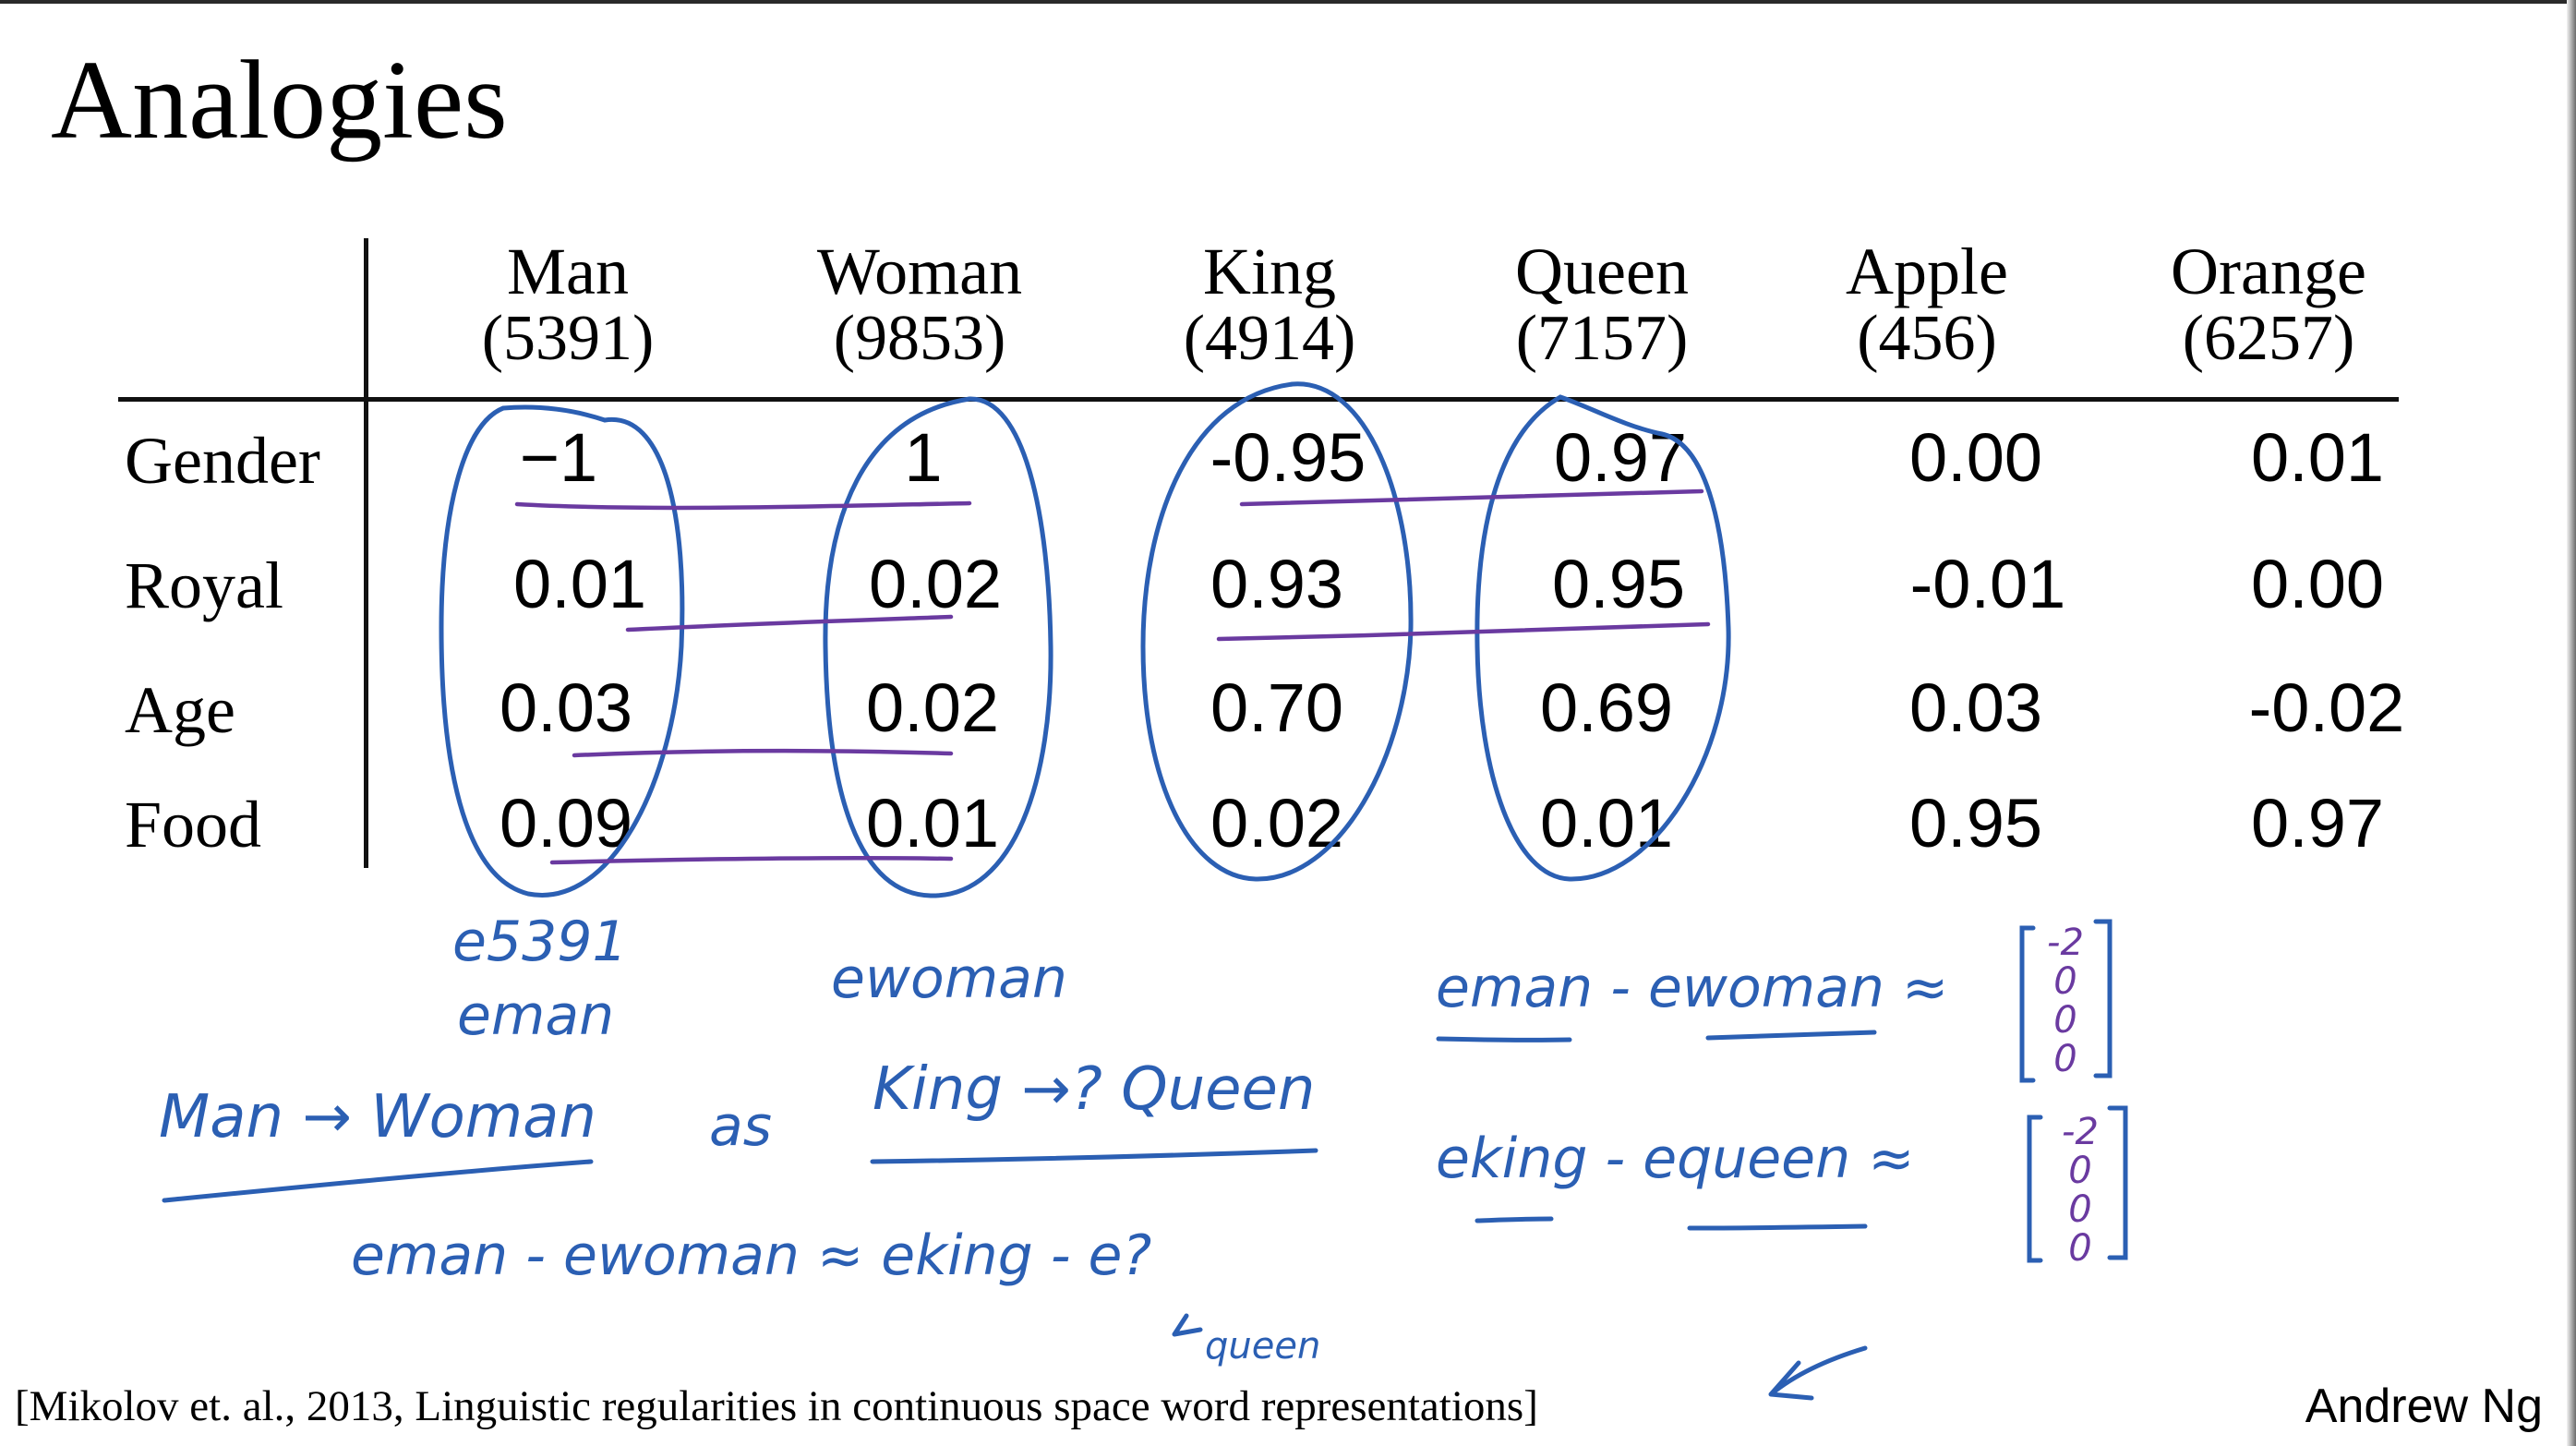  I want to click on ellipse-queen, so click(1603, 638).